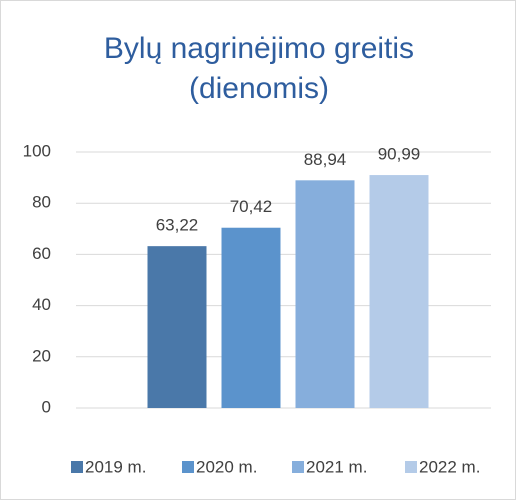 Image resolution: width=516 pixels, height=500 pixels. Describe the element at coordinates (41, 202) in the screenshot. I see `y-tick-label: 80` at that location.